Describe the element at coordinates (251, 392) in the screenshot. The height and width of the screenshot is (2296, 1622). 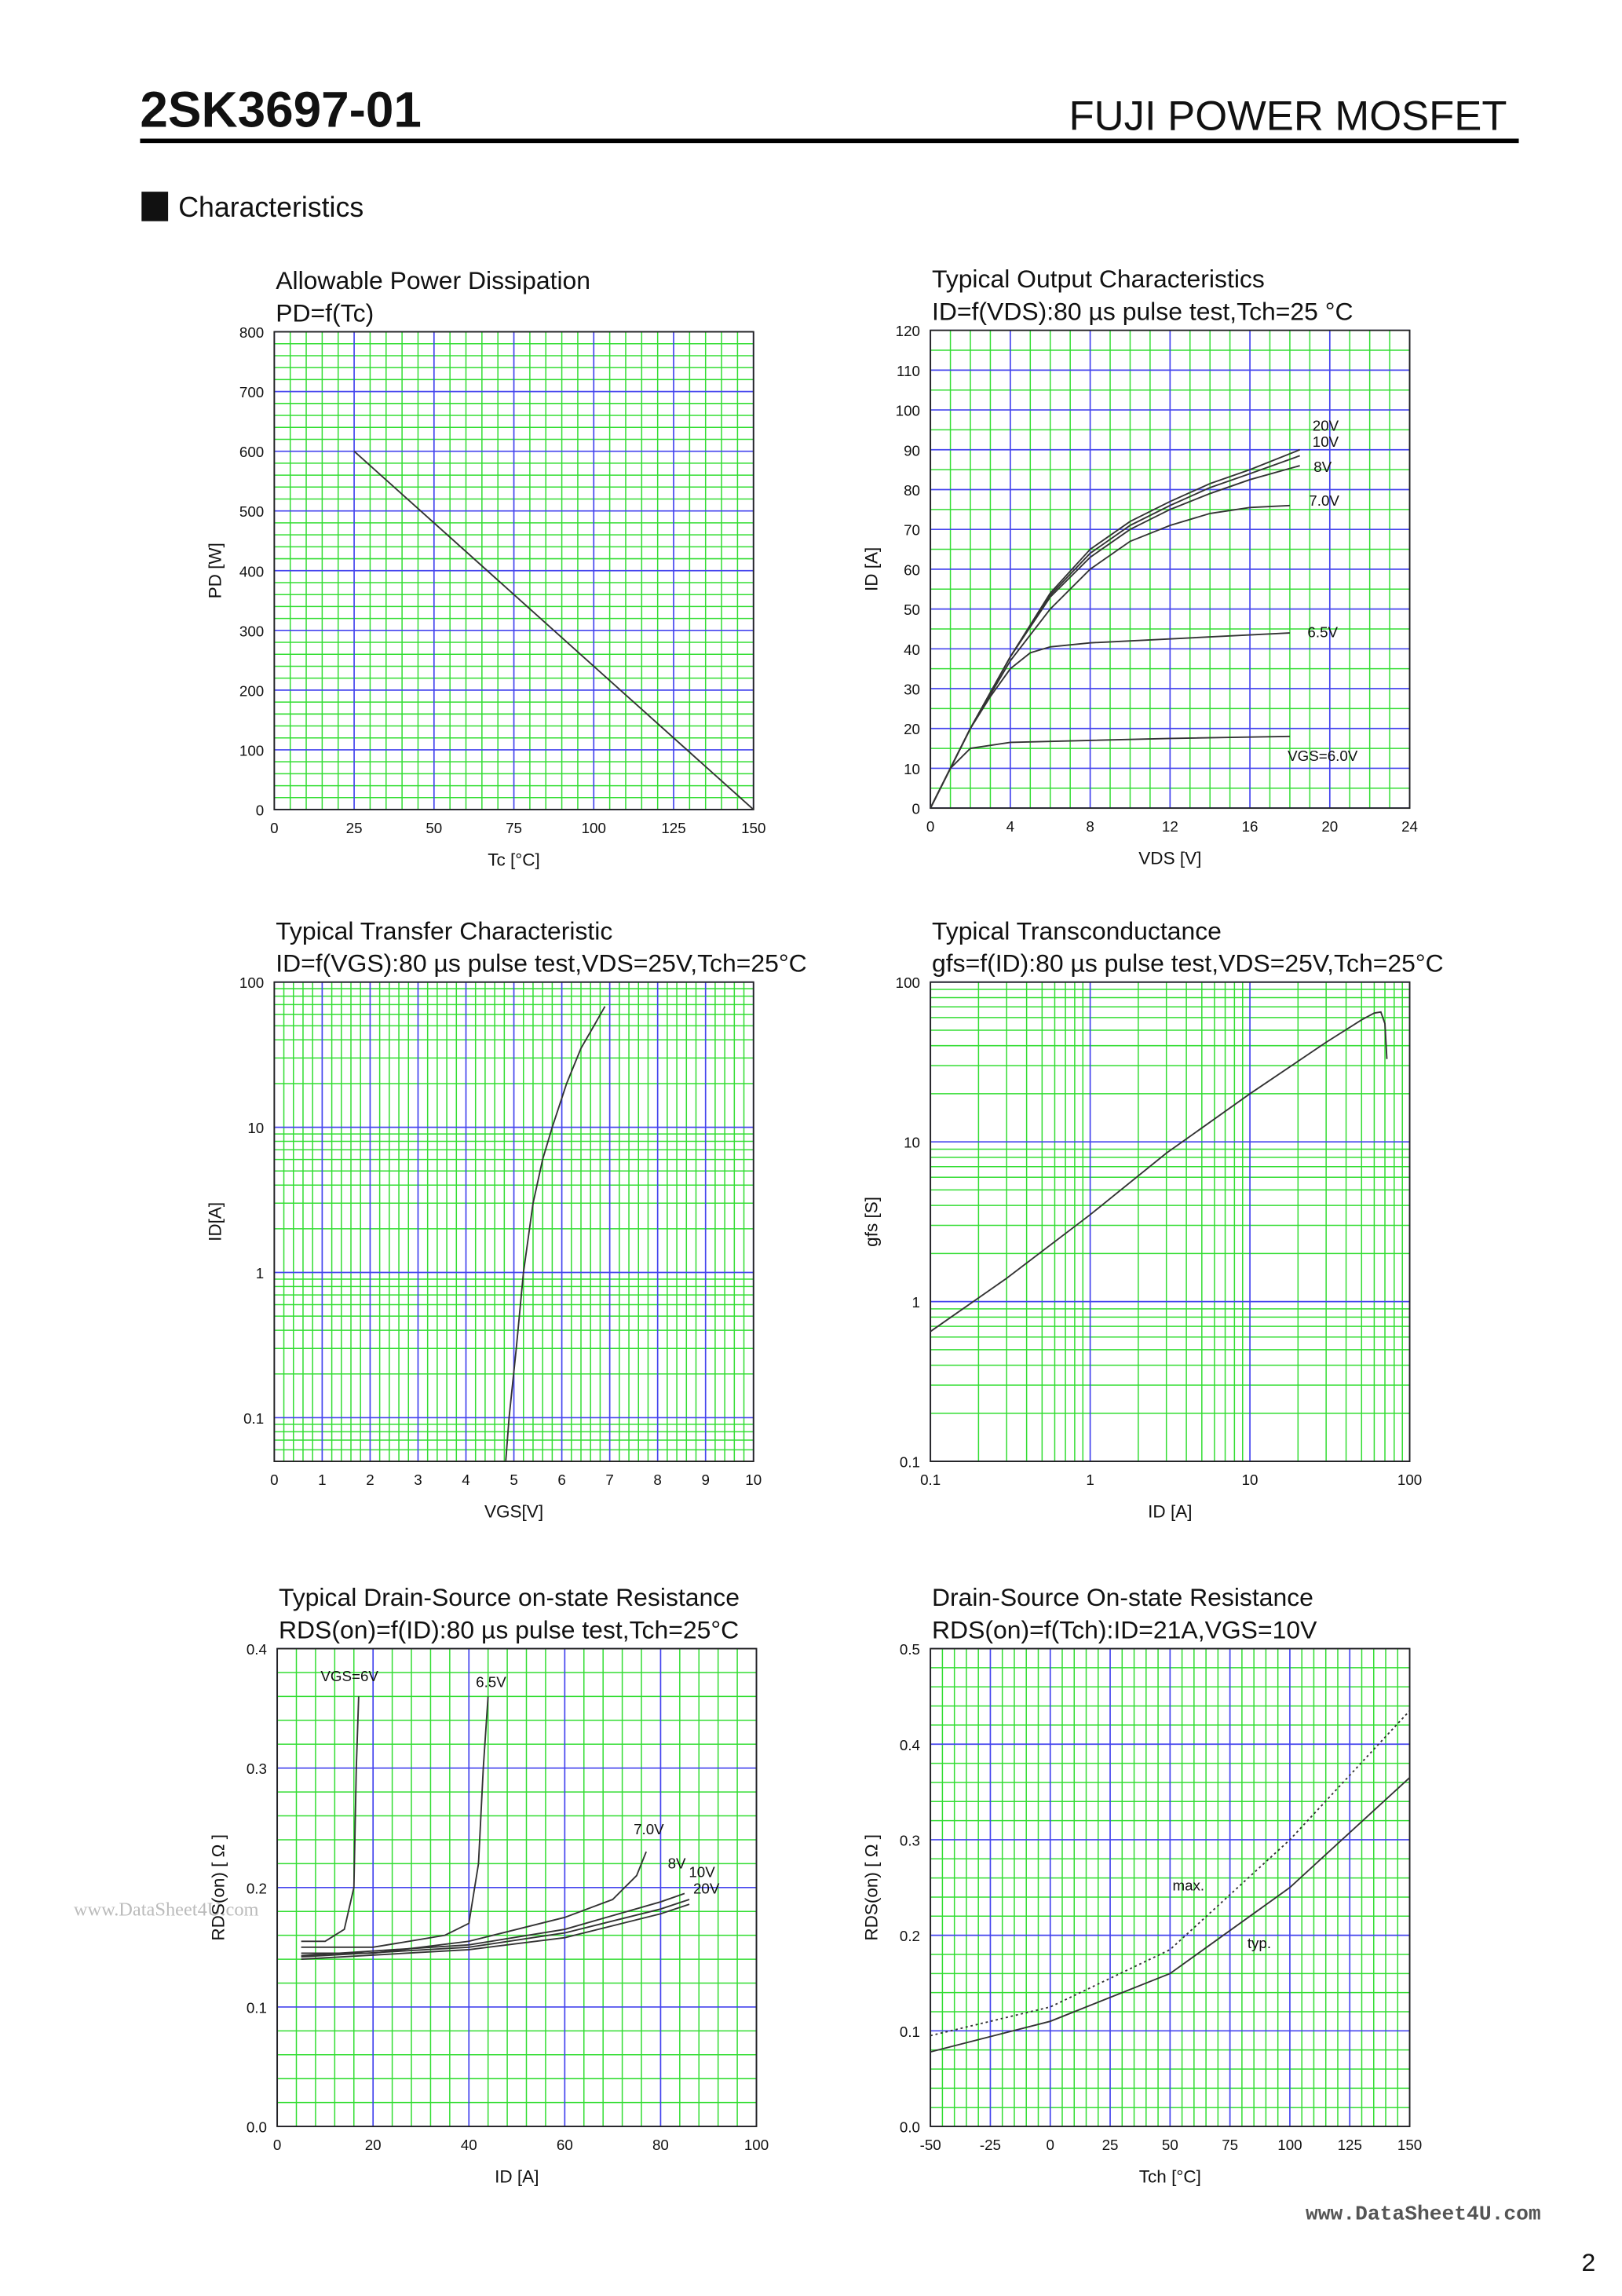
I see `y-tick-label: 700` at that location.